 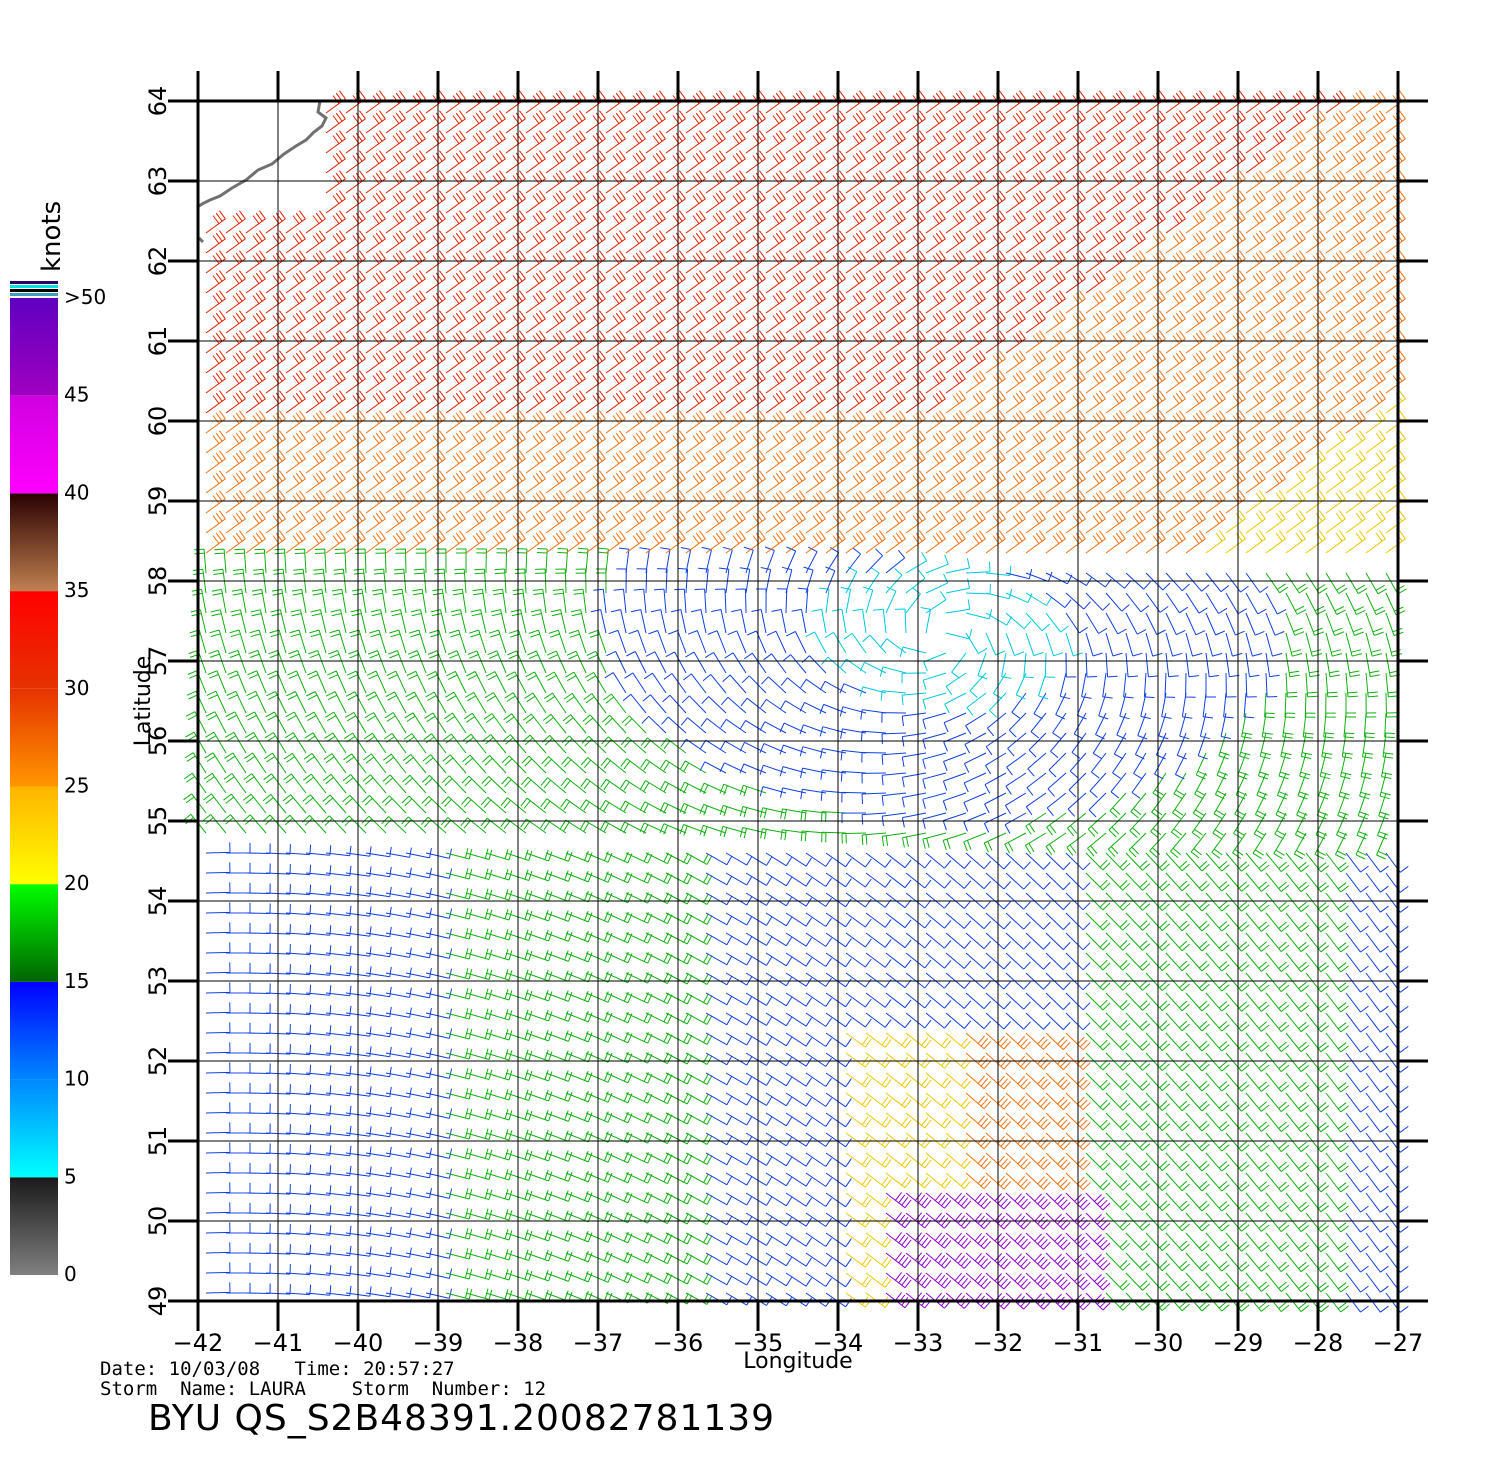 What do you see at coordinates (838, 1343) in the screenshot?
I see `x-tick-label: −34` at bounding box center [838, 1343].